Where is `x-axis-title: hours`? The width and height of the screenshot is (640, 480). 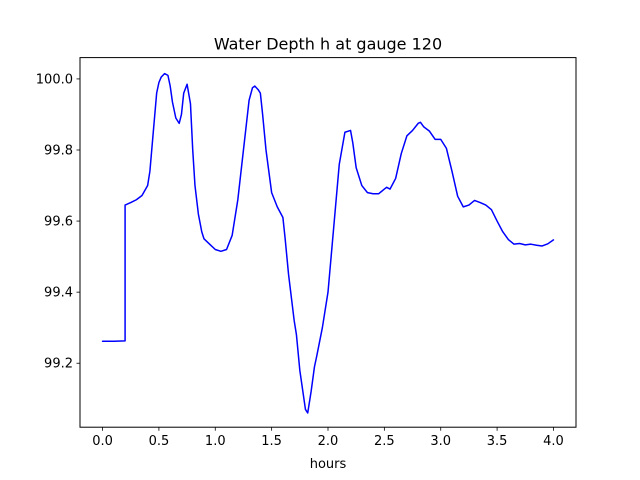
x-axis-title: hours is located at coordinates (328, 464).